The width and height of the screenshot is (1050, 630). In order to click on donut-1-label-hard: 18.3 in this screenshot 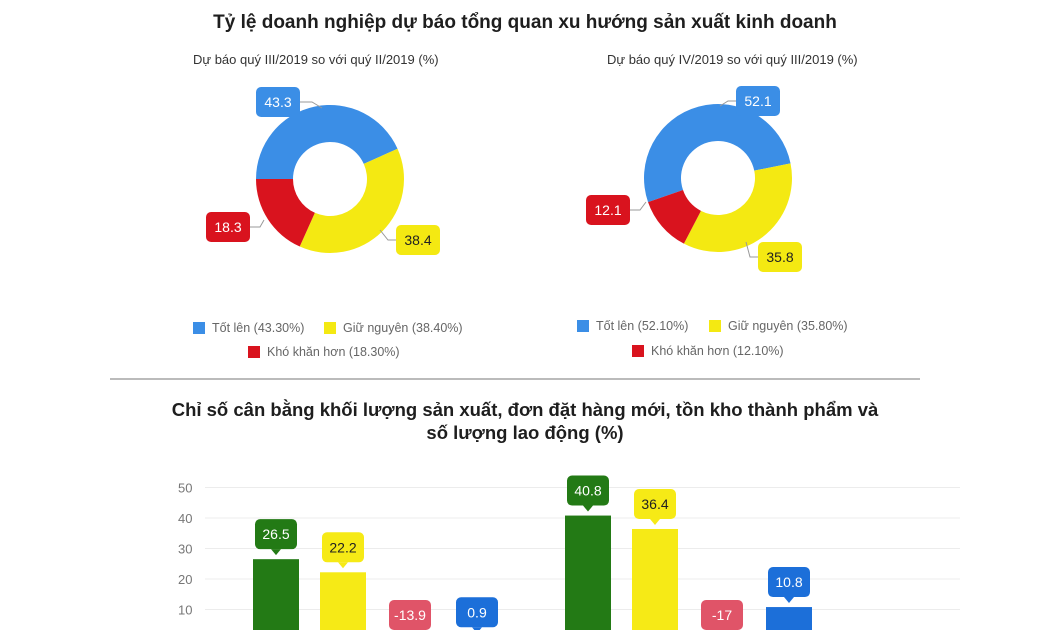, I will do `click(235, 227)`.